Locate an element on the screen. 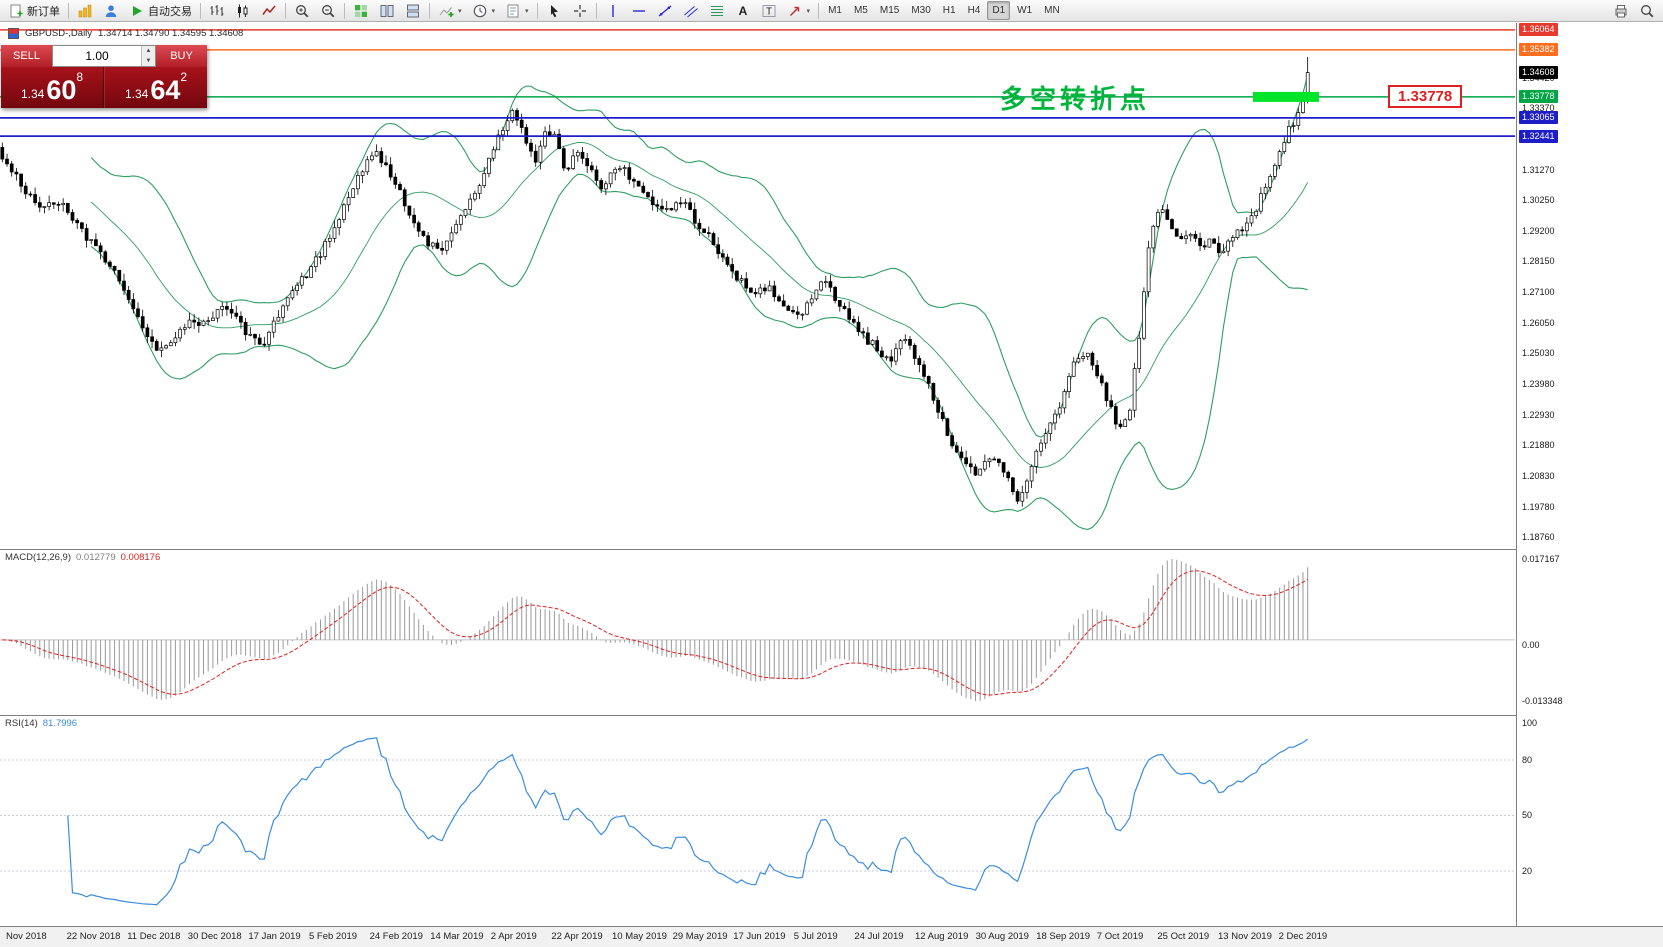  timeframe-button-h4: H4 is located at coordinates (974, 10).